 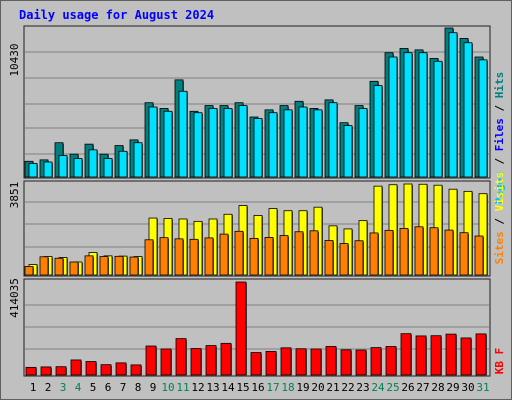 What do you see at coordinates (499, 134) in the screenshot?
I see `legend-files: Files` at bounding box center [499, 134].